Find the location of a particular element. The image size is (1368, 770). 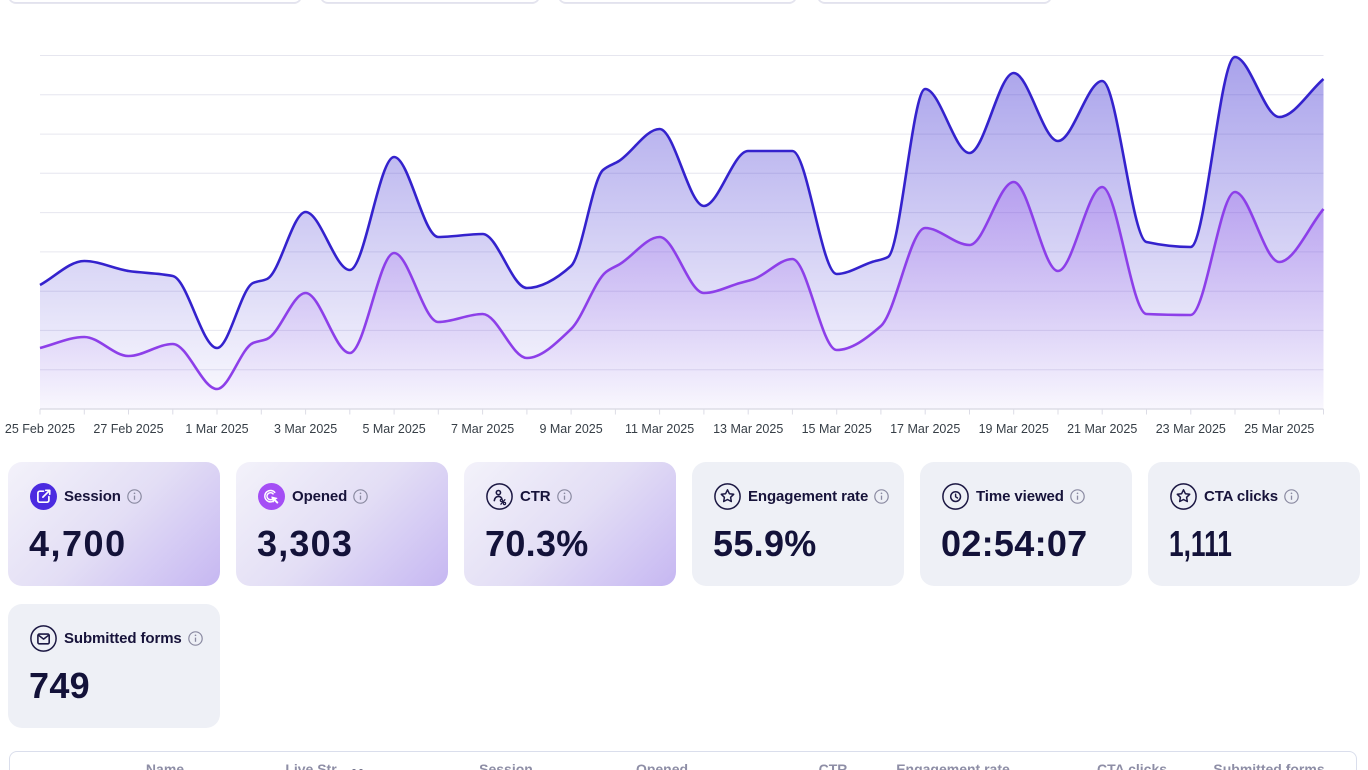

svg-text: 15 Mar 2025 is located at coordinates (837, 429).